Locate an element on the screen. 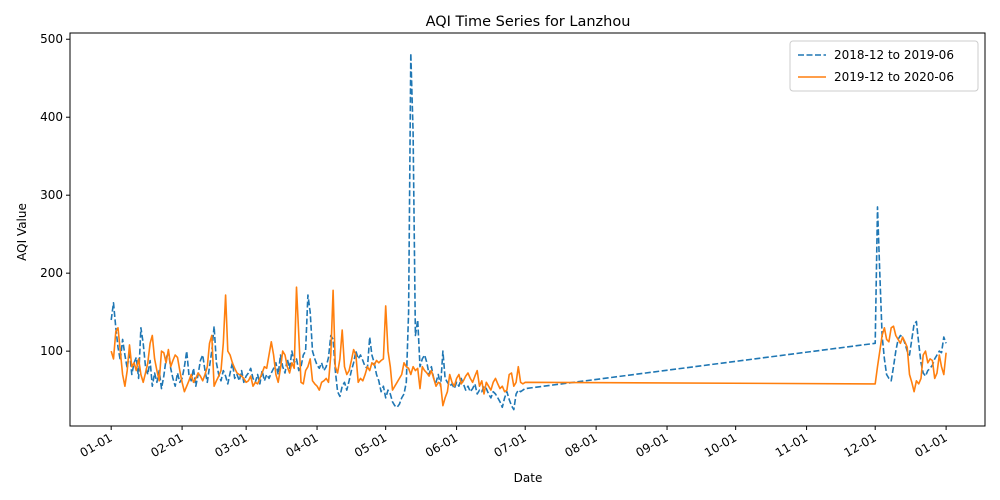  y-tick-label: 200 is located at coordinates (51, 273).